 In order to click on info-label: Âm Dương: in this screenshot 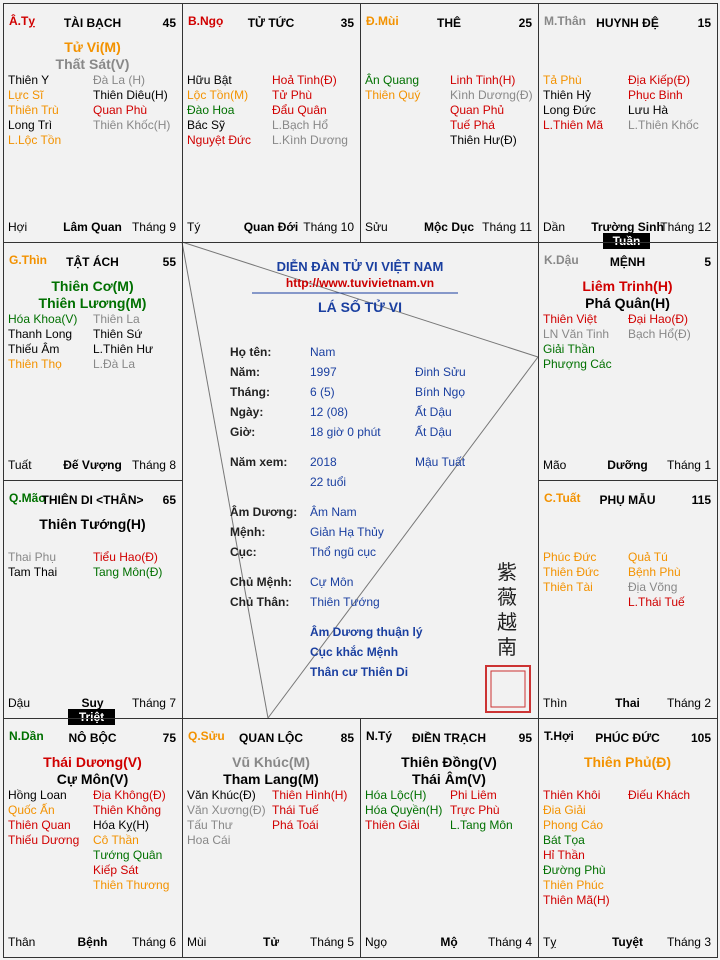, I will do `click(264, 512)`.